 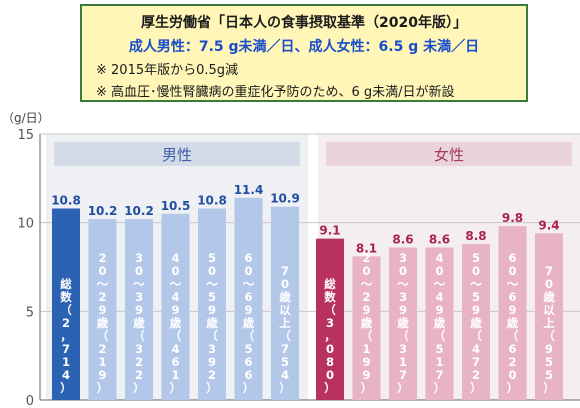 I want to click on category-label-male-6-char-3: 以, so click(x=285, y=310).